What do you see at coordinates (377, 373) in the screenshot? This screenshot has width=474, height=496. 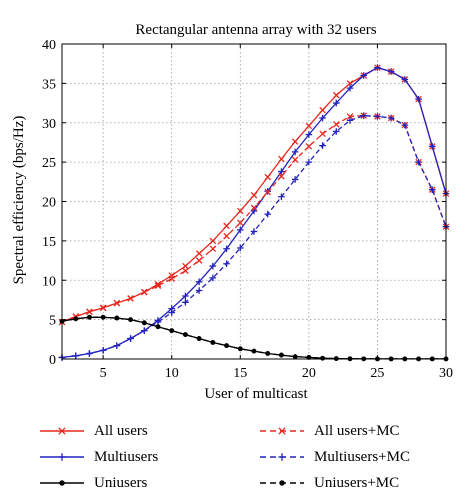 I see `x-tick-label: 25` at bounding box center [377, 373].